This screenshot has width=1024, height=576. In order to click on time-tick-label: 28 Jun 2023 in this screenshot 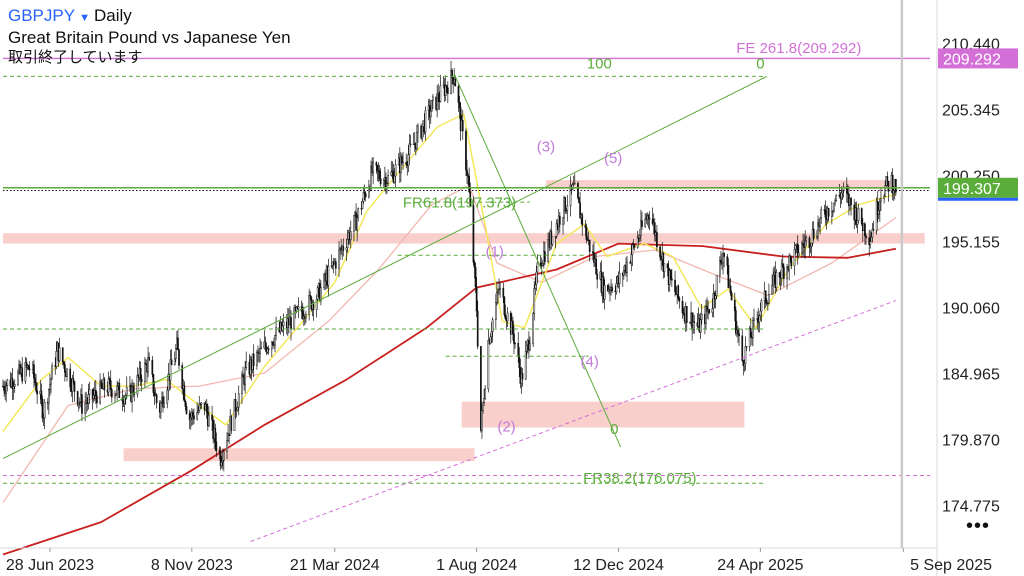, I will do `click(50, 565)`.